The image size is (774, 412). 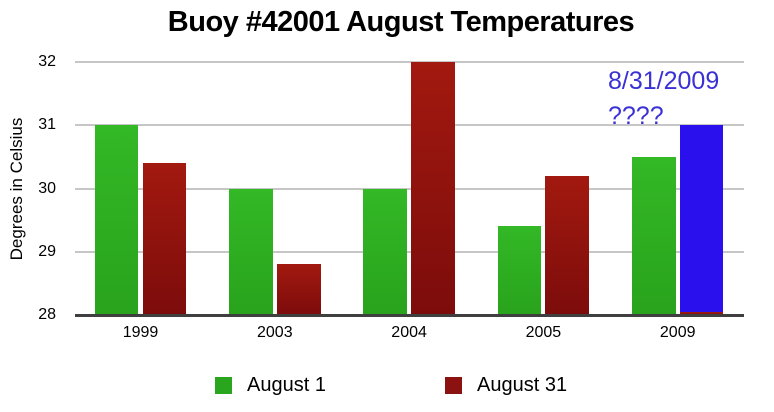 What do you see at coordinates (409, 315) in the screenshot?
I see `x-axis-line` at bounding box center [409, 315].